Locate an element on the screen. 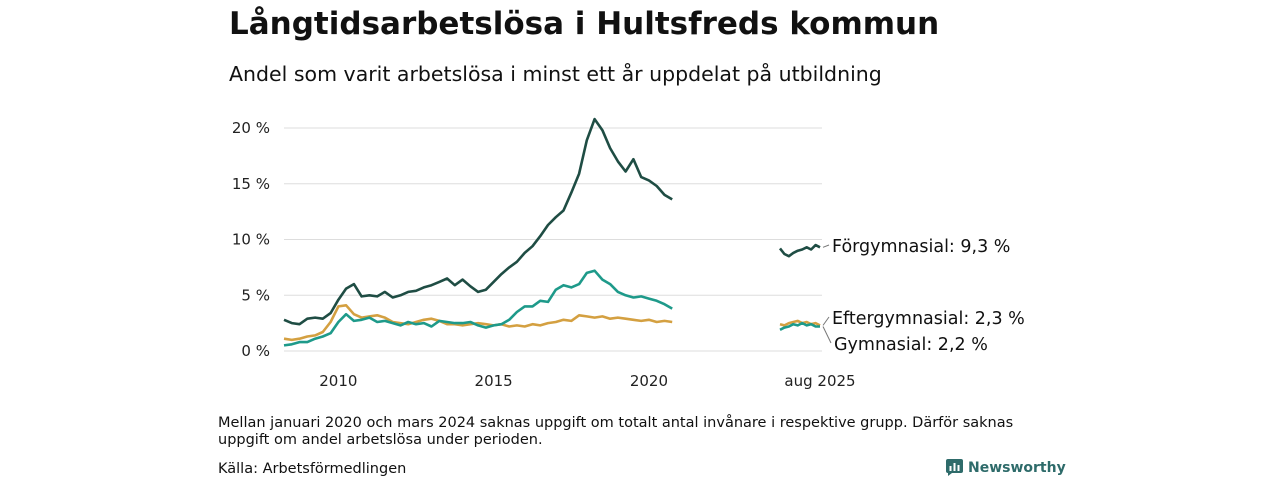  series-line-förgymnasial is located at coordinates (478, 221).